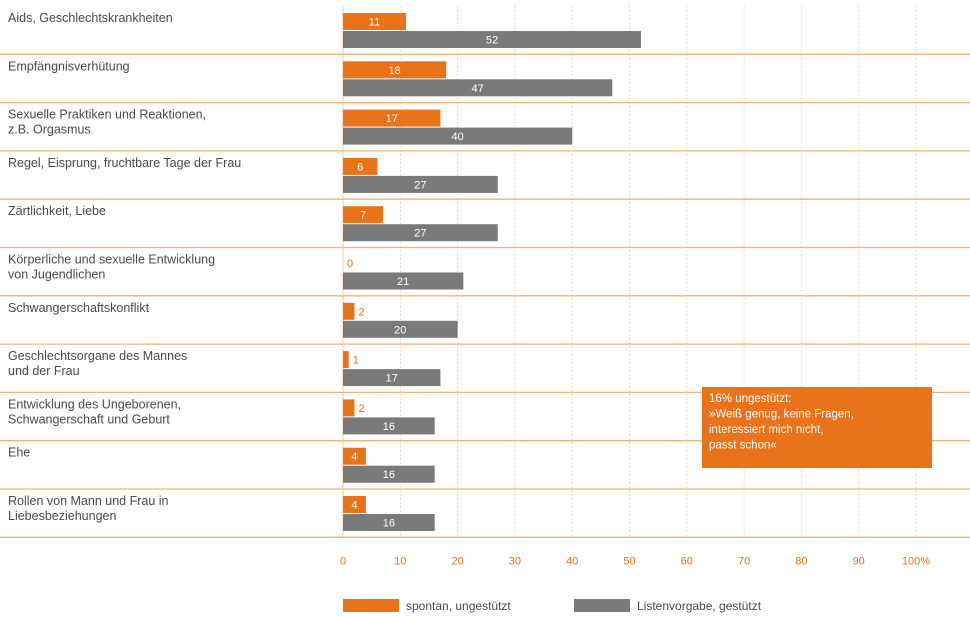 This screenshot has width=970, height=617. What do you see at coordinates (356, 361) in the screenshot?
I see `bar-label-spontan-7: 1` at bounding box center [356, 361].